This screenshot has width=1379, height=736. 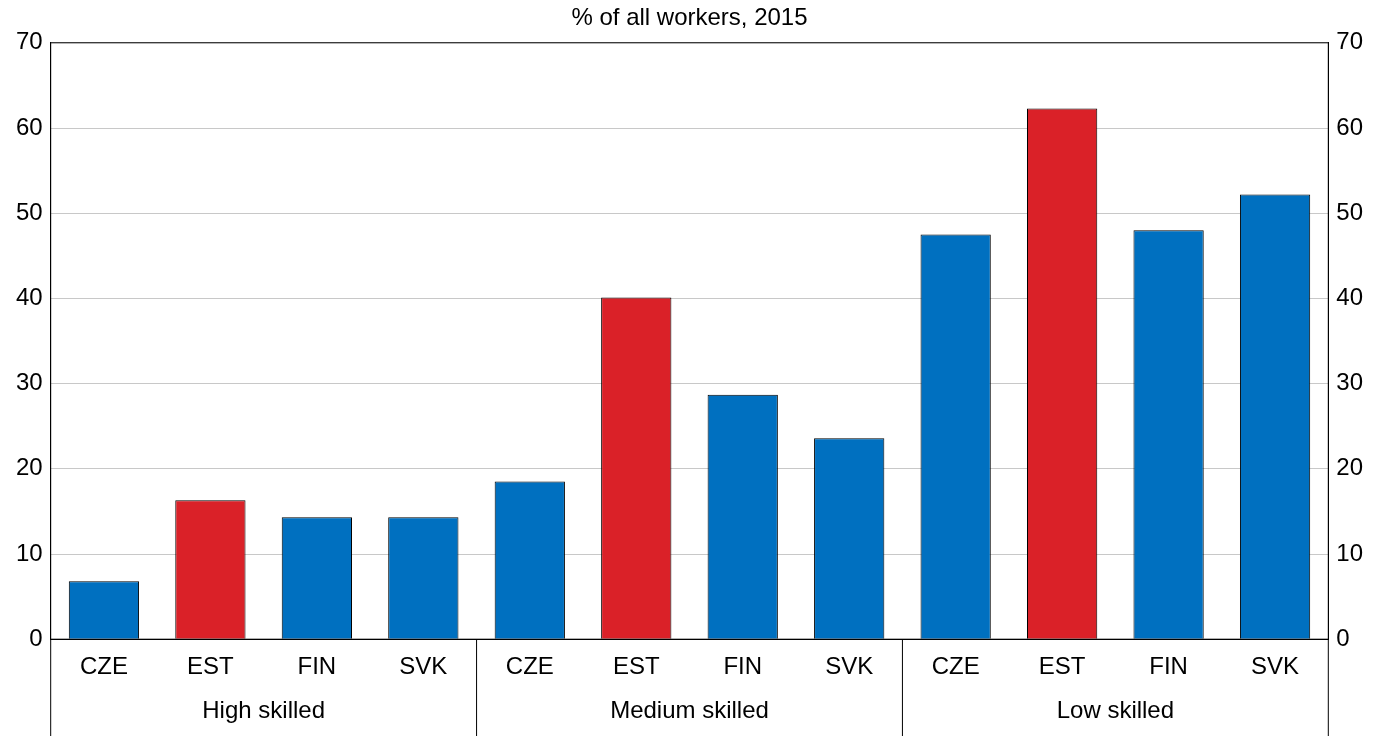 I want to click on y2-tick-label: 30, so click(x=1350, y=382).